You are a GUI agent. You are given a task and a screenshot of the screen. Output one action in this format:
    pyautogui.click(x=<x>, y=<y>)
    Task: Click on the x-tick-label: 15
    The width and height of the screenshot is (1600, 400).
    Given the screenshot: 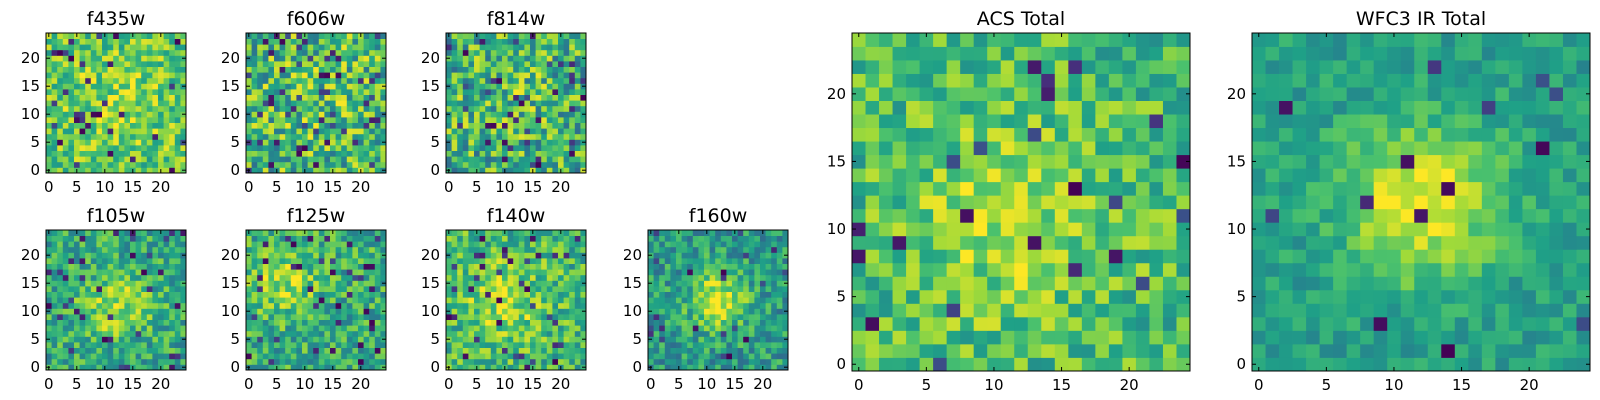 What is the action you would take?
    pyautogui.click(x=332, y=187)
    